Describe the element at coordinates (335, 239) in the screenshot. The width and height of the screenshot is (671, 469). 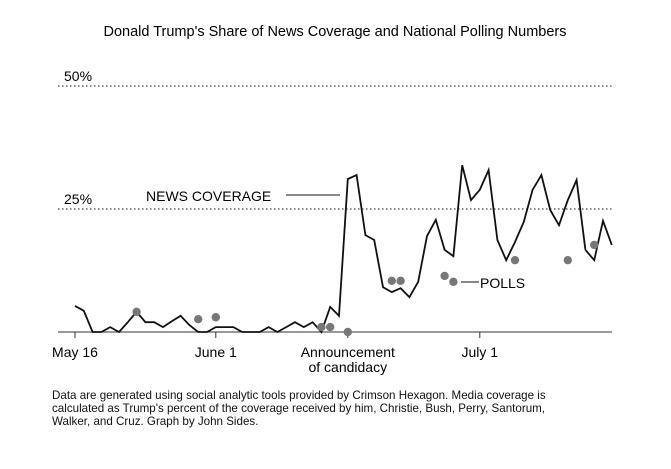
I see `annotations: NEWS COVERAGE POLLS` at that location.